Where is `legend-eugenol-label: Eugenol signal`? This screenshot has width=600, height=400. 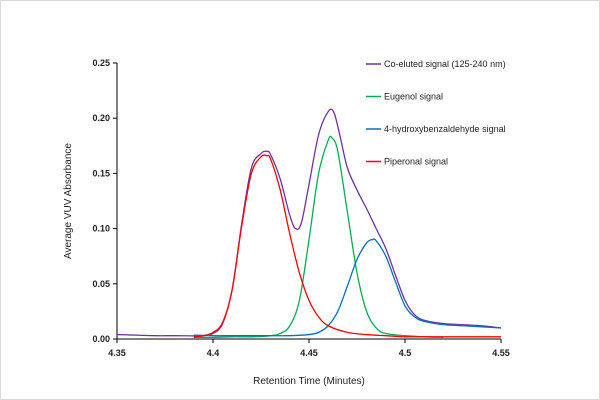
legend-eugenol-label: Eugenol signal is located at coordinates (413, 97).